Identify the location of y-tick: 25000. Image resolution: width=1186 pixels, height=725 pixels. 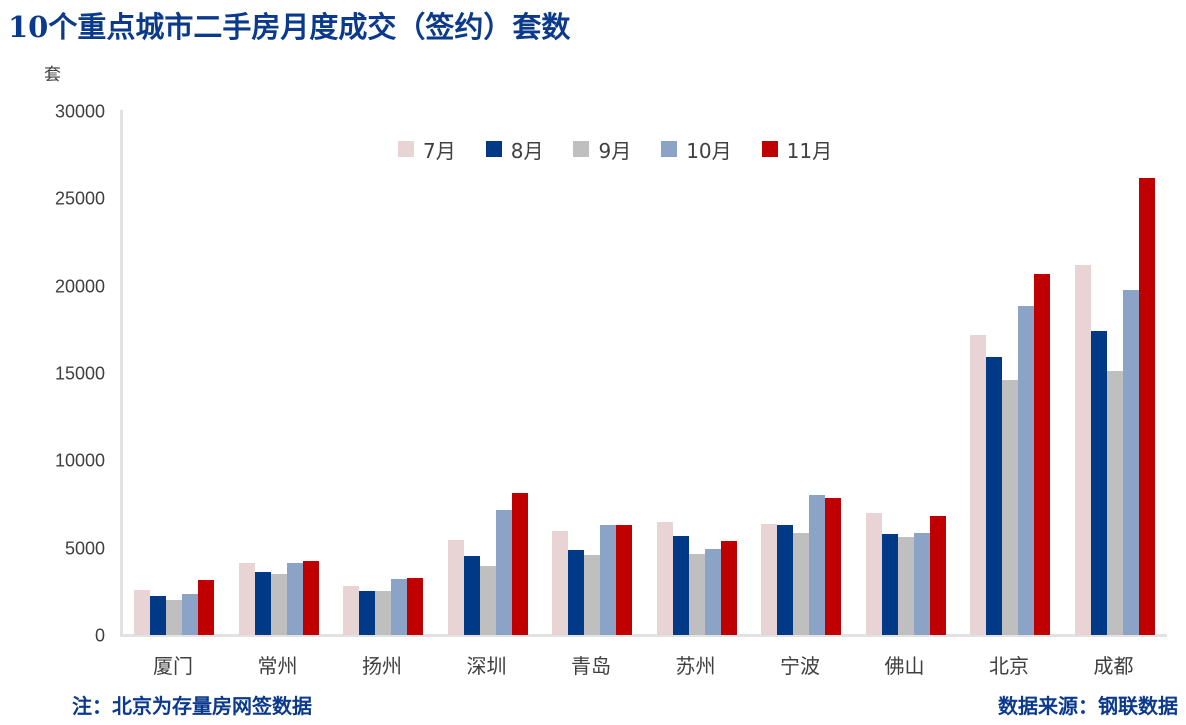
(79, 198).